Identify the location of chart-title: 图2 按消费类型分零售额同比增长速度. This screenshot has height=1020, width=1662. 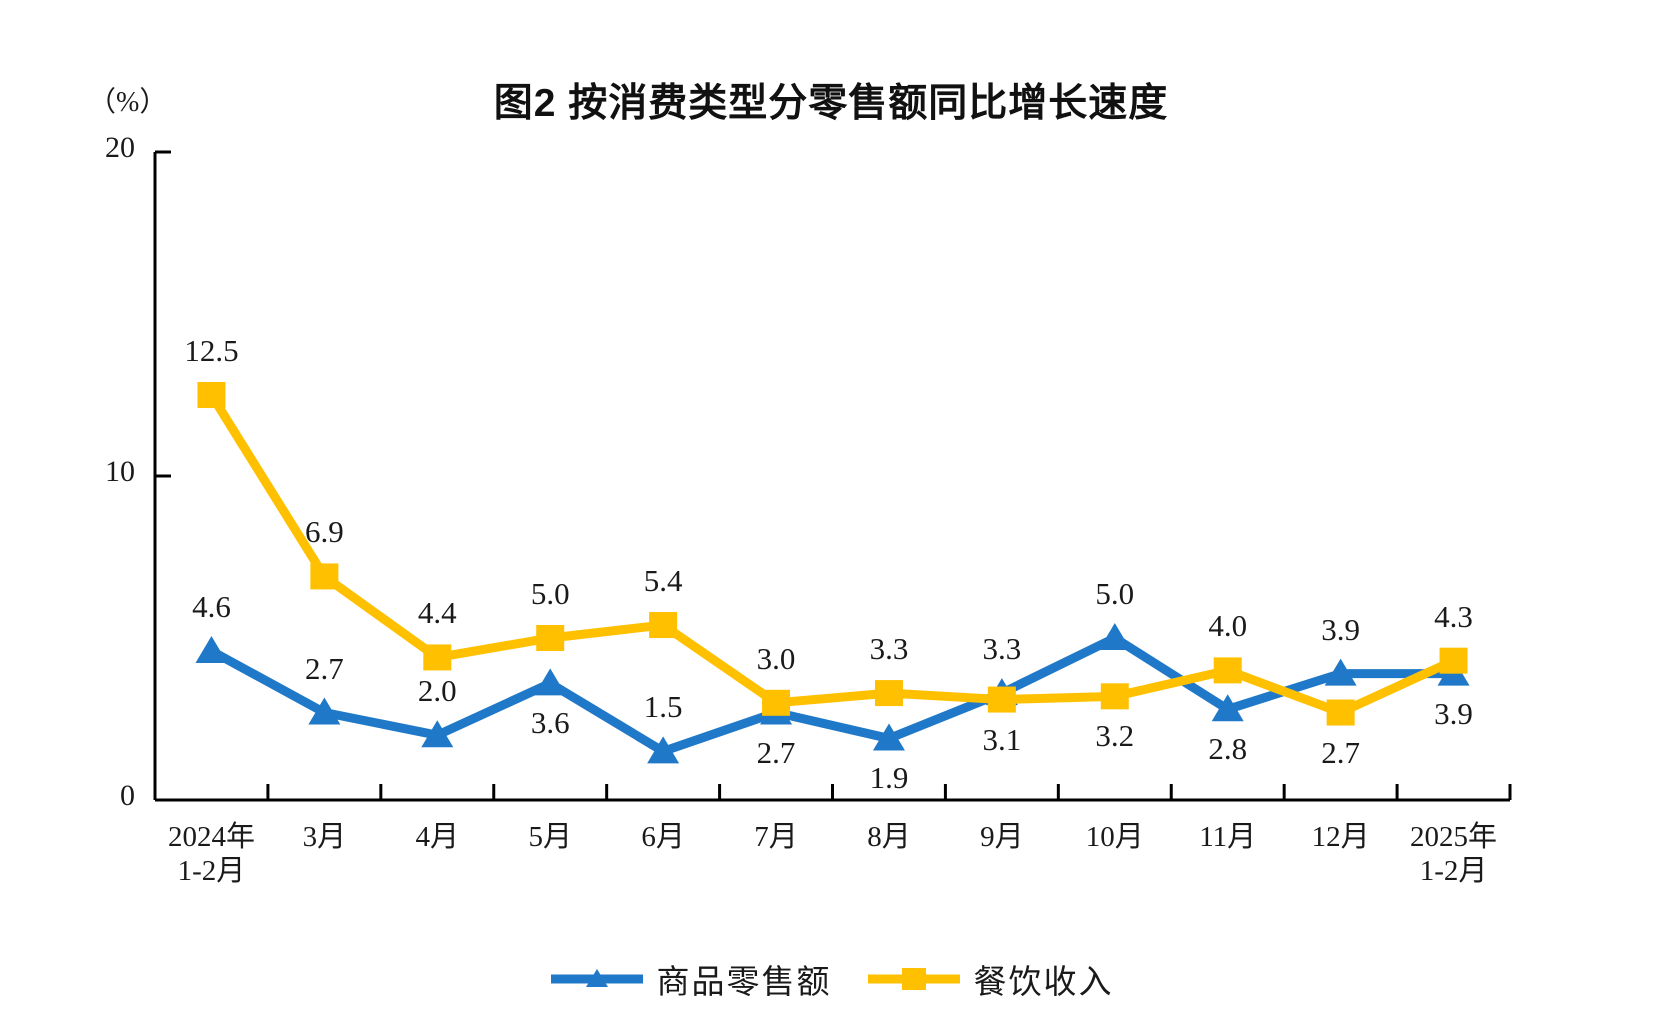
(831, 103).